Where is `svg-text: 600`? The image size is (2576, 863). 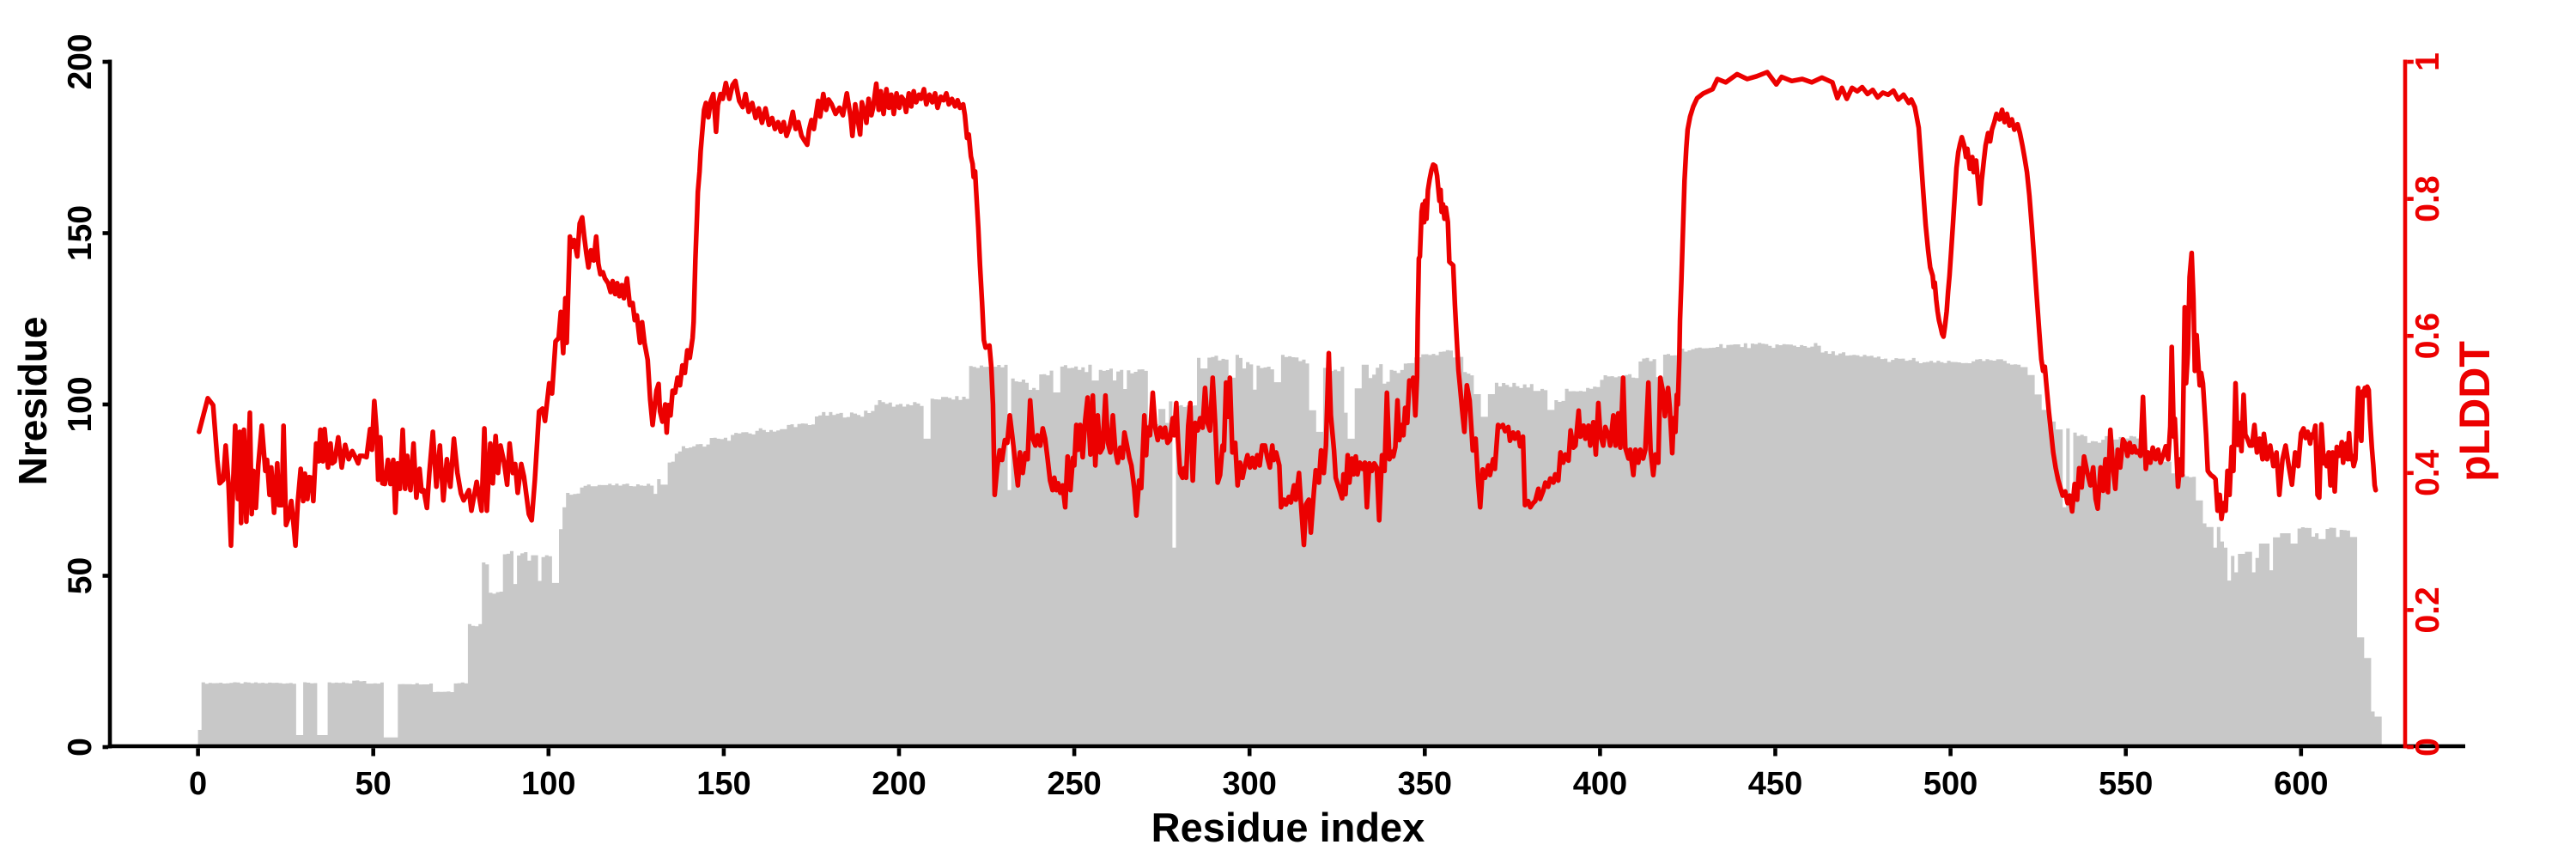 svg-text: 600 is located at coordinates (2301, 784).